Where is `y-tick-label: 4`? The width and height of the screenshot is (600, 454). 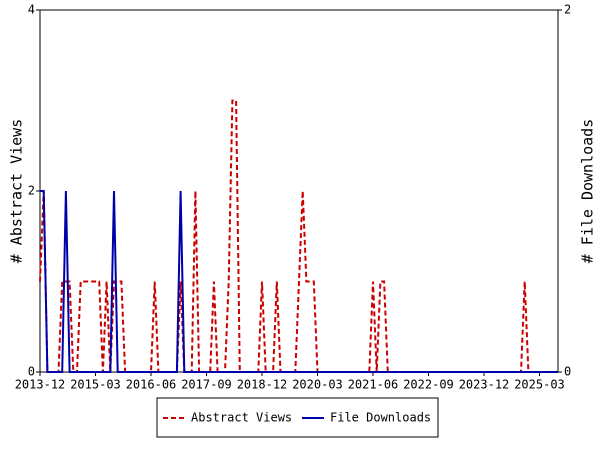
y-tick-label: 4 is located at coordinates (31, 10).